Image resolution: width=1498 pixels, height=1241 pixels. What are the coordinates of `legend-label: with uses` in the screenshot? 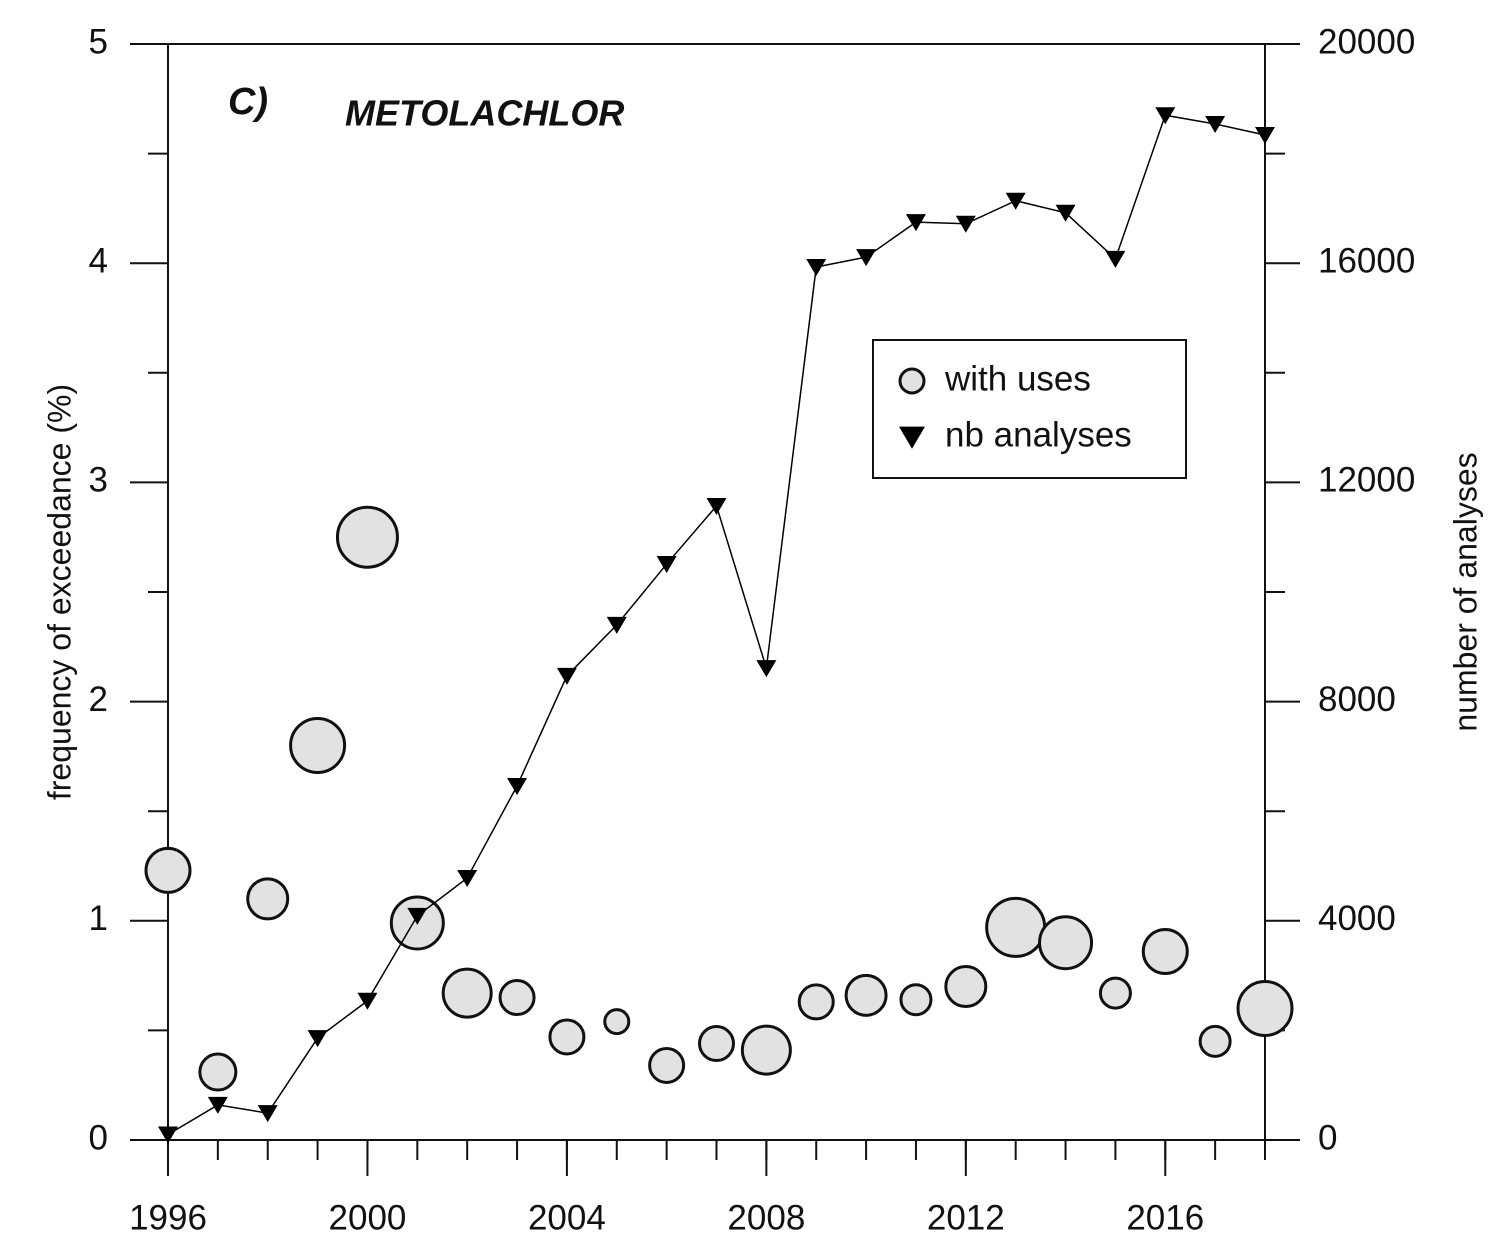 It's located at (1017, 378).